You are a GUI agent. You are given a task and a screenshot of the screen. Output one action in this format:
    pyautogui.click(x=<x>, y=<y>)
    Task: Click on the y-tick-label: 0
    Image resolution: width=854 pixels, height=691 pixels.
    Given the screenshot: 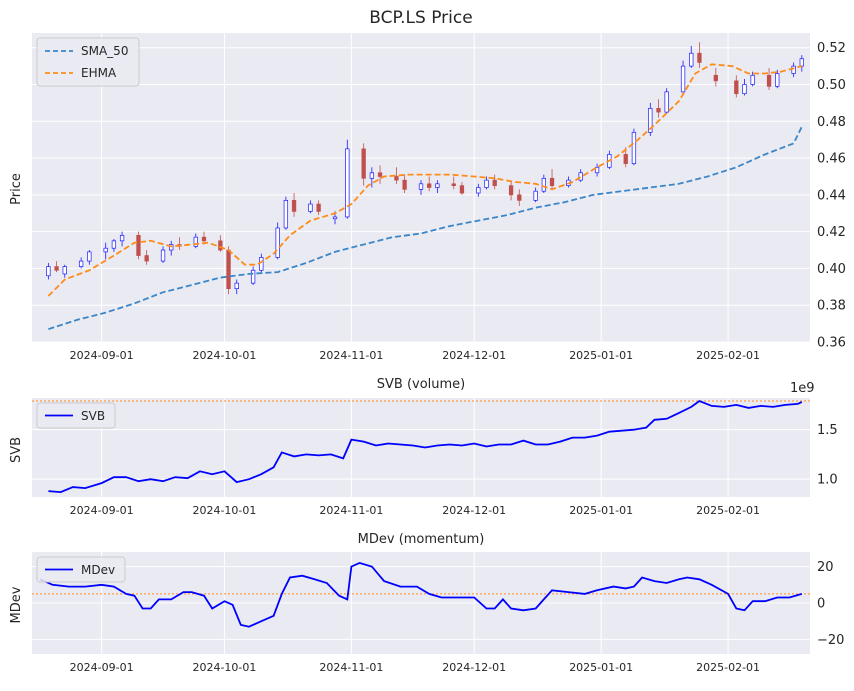 What is the action you would take?
    pyautogui.click(x=821, y=604)
    